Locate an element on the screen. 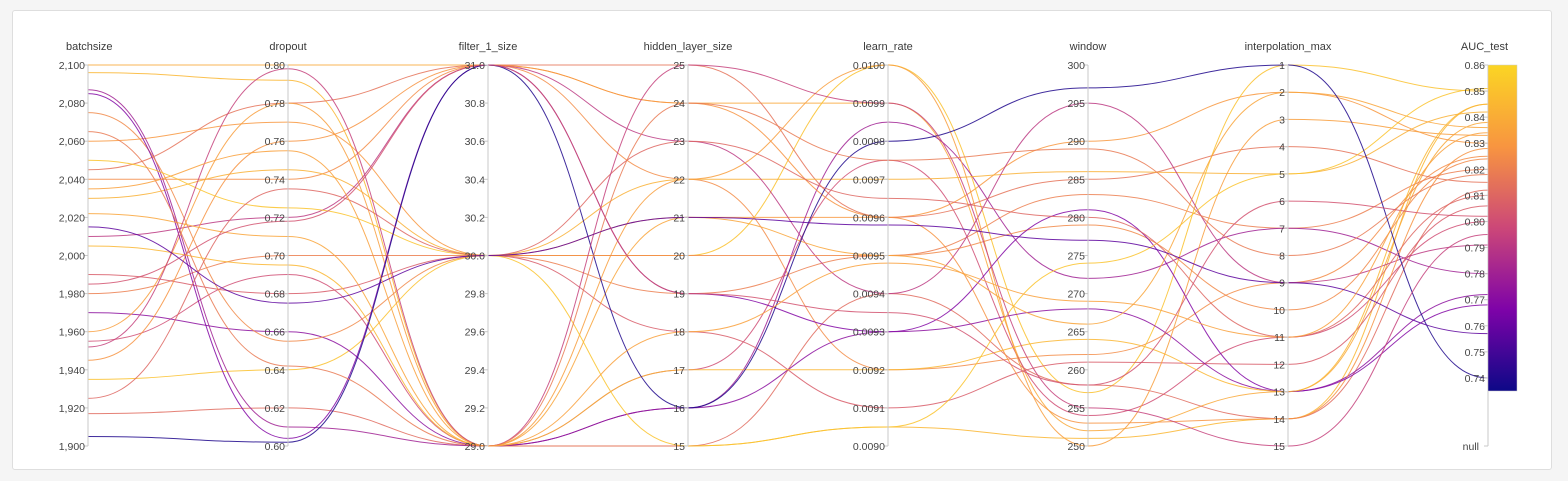  tick-label: 290 is located at coordinates (1076, 142).